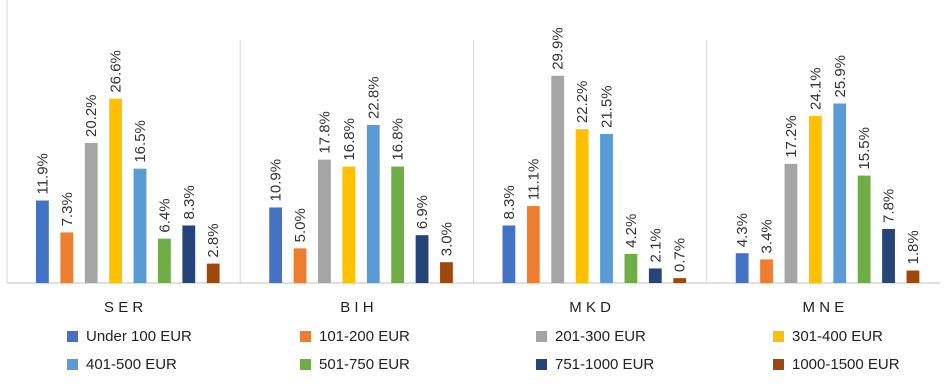 This screenshot has height=391, width=949. I want to click on legend-item: 501-750 EUR, so click(355, 364).